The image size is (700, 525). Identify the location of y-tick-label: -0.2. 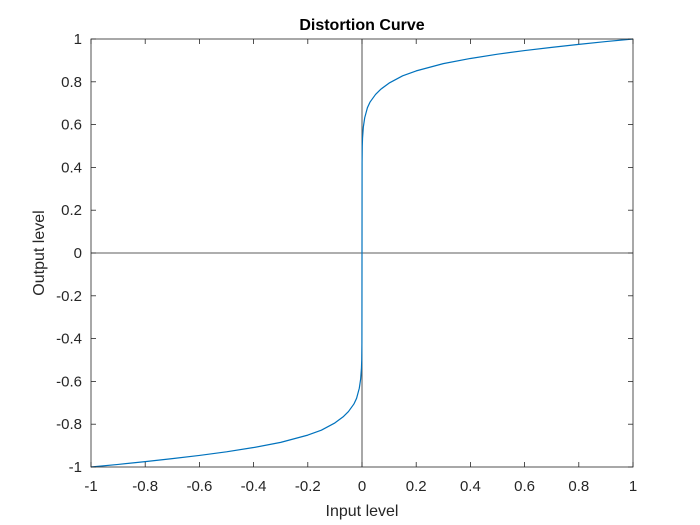
(69, 296).